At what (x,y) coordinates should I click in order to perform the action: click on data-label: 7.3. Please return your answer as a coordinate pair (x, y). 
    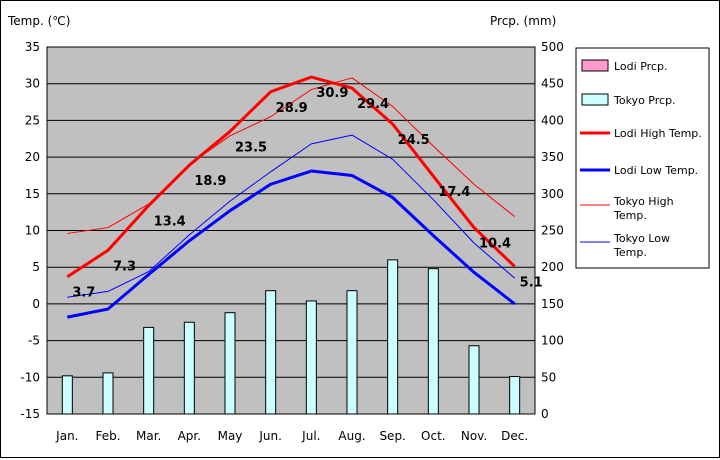
    Looking at the image, I should click on (124, 266).